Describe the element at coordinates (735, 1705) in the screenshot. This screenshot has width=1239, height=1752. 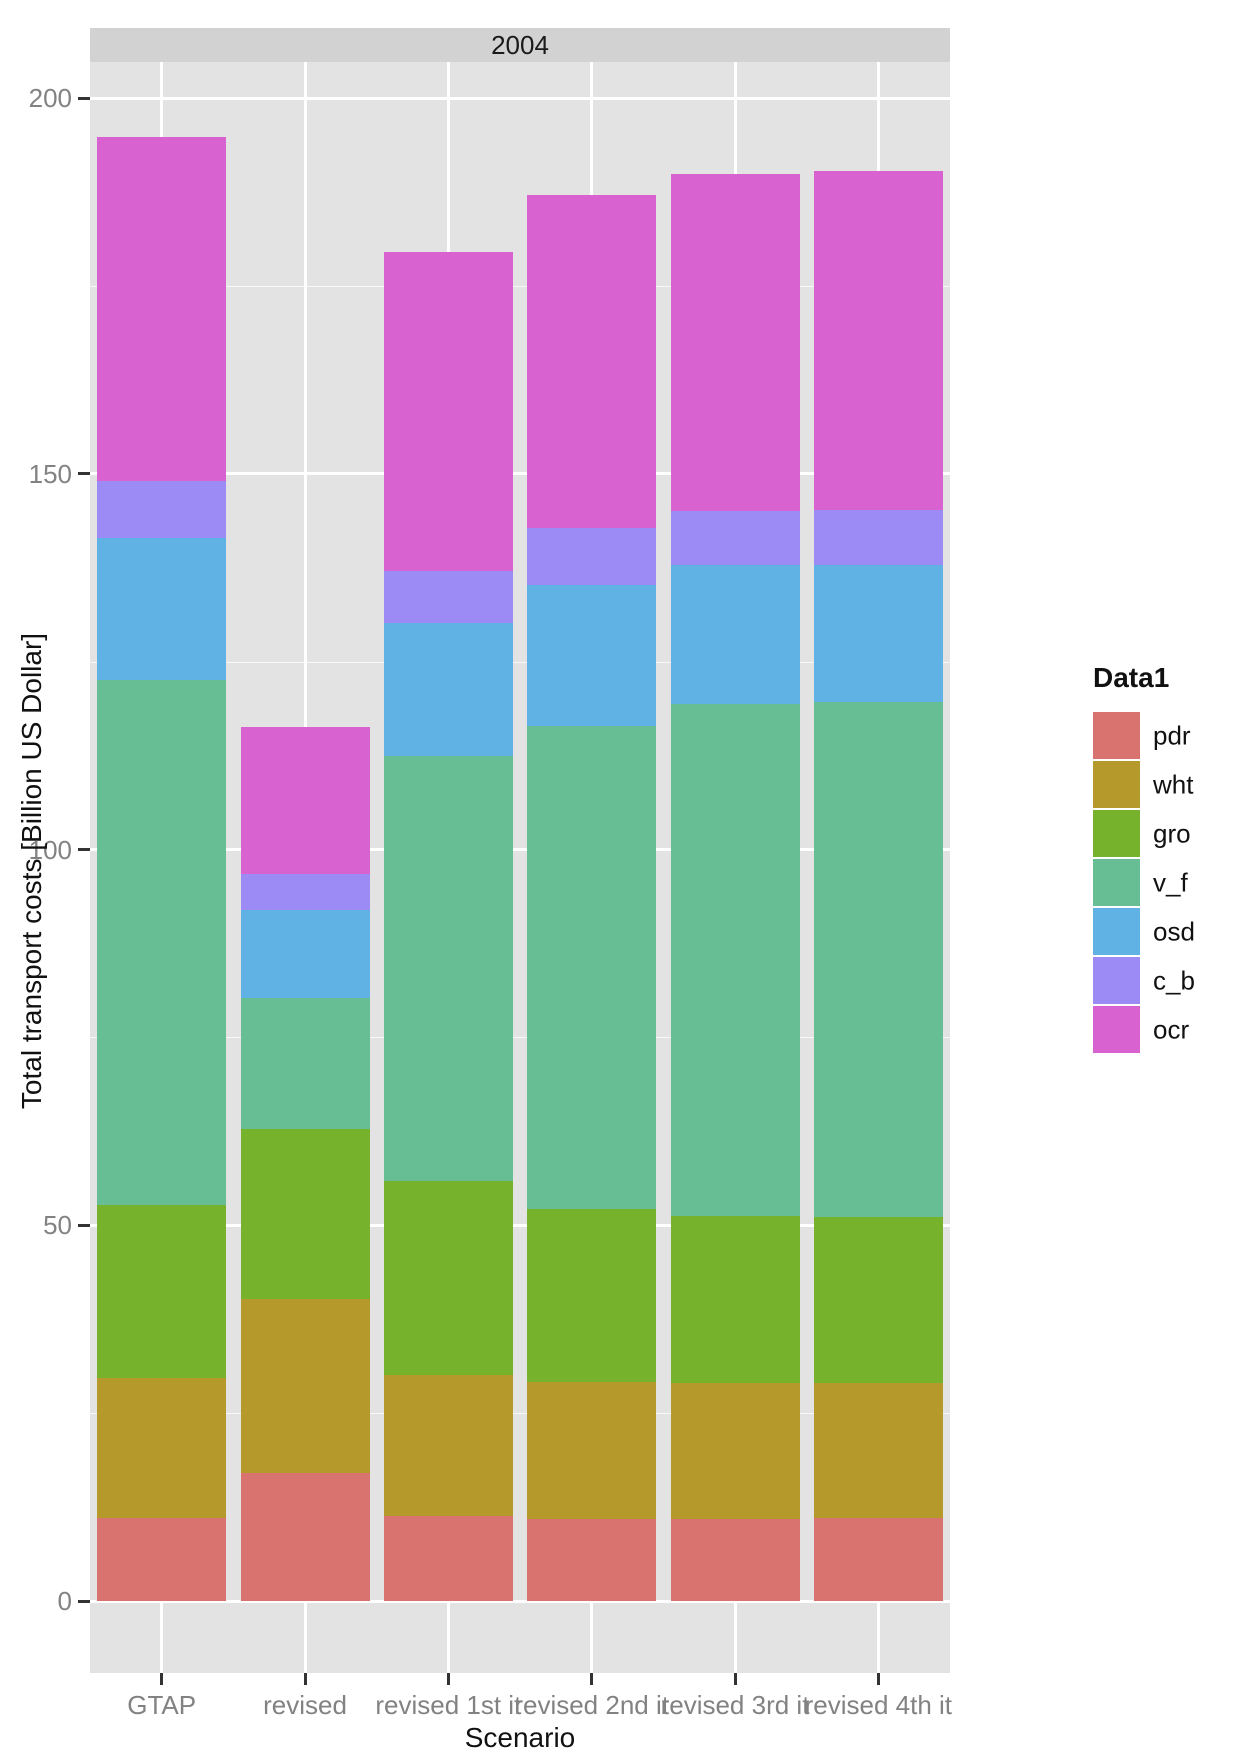
I see `x-tick-label: revised 3rd it` at that location.